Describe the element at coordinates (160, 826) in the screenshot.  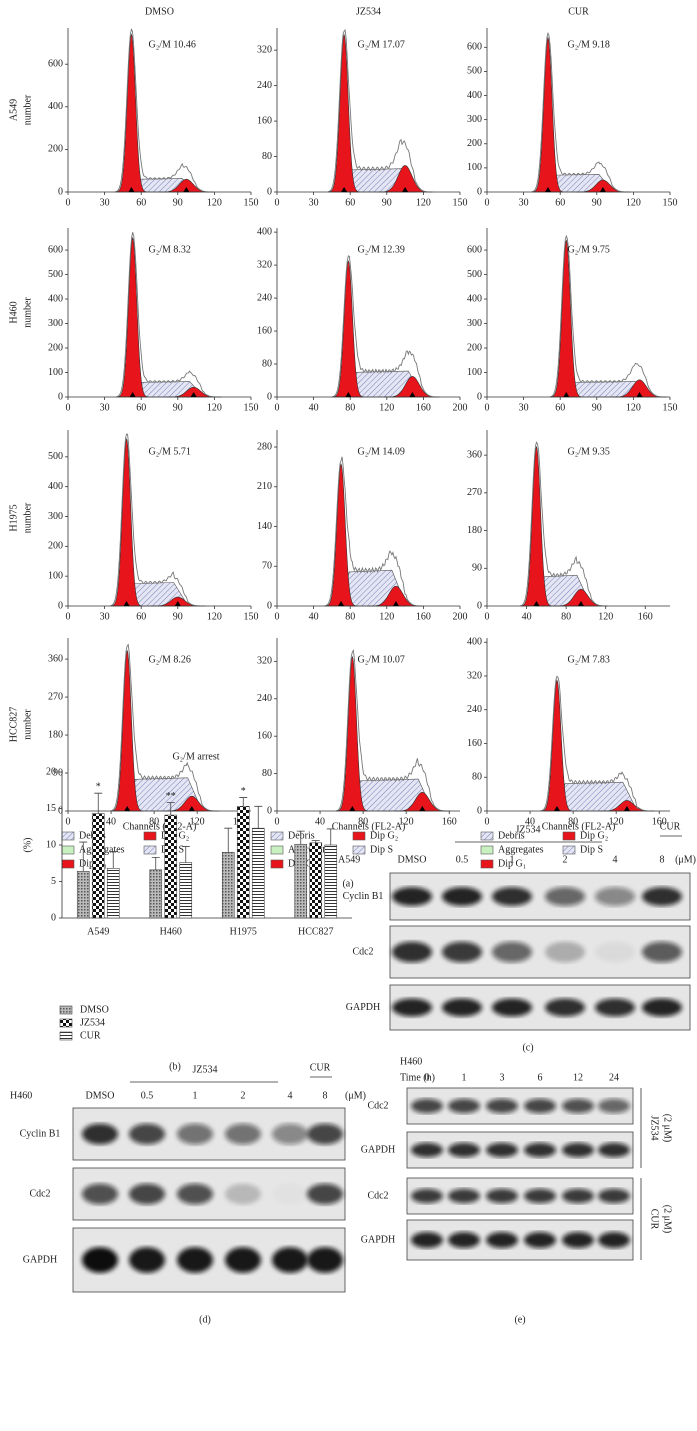
I see `x-axis-label: Channels (FL2-A)` at that location.